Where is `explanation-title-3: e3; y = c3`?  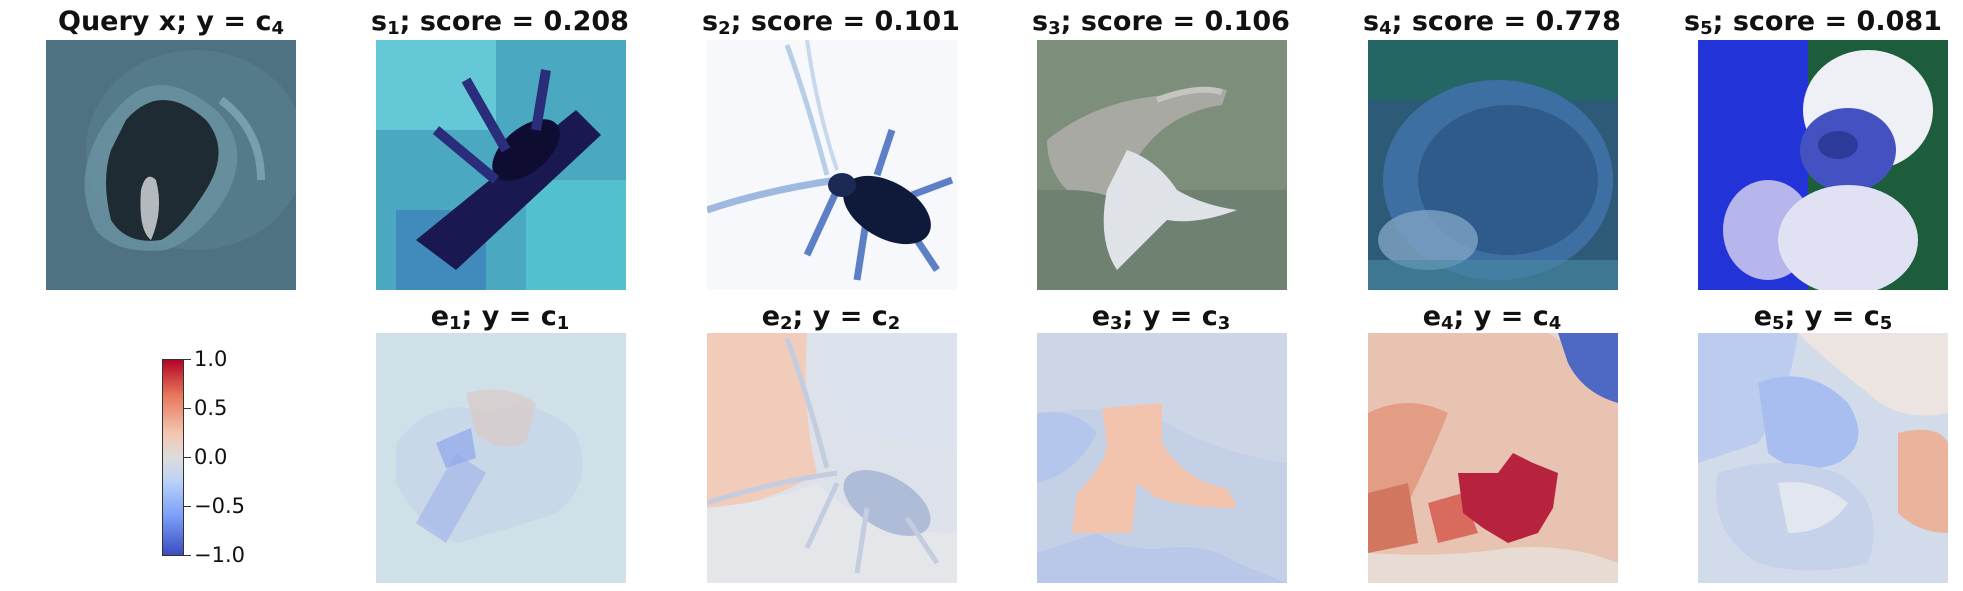 explanation-title-3: e3; y = c3 is located at coordinates (1161, 318).